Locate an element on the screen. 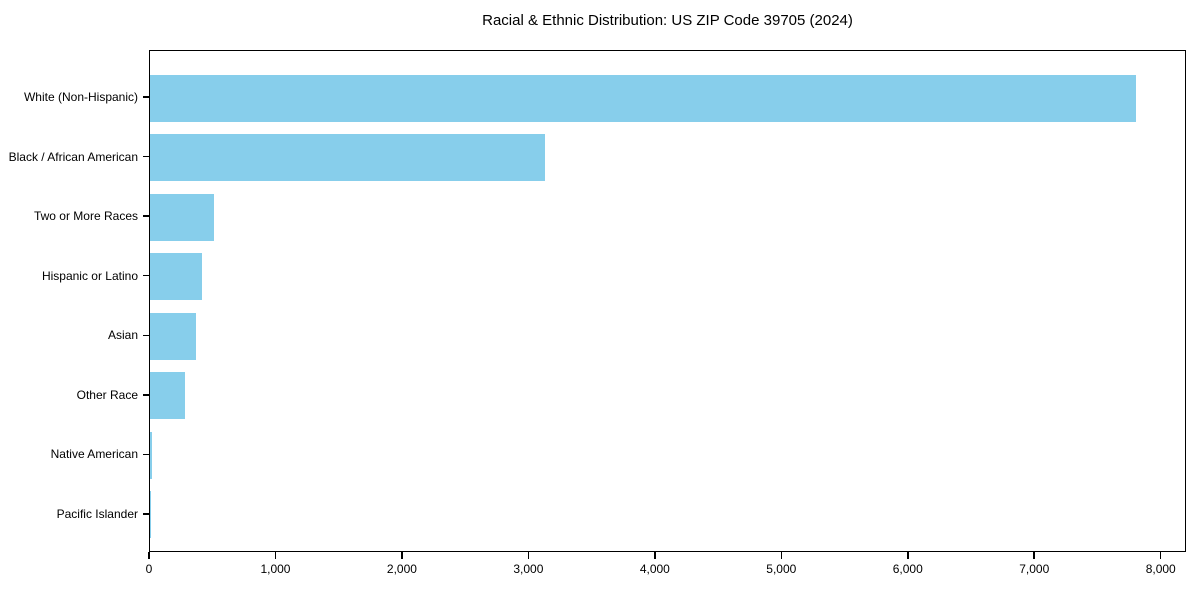  y-axis-label: White (Non-Hispanic) is located at coordinates (80, 97).